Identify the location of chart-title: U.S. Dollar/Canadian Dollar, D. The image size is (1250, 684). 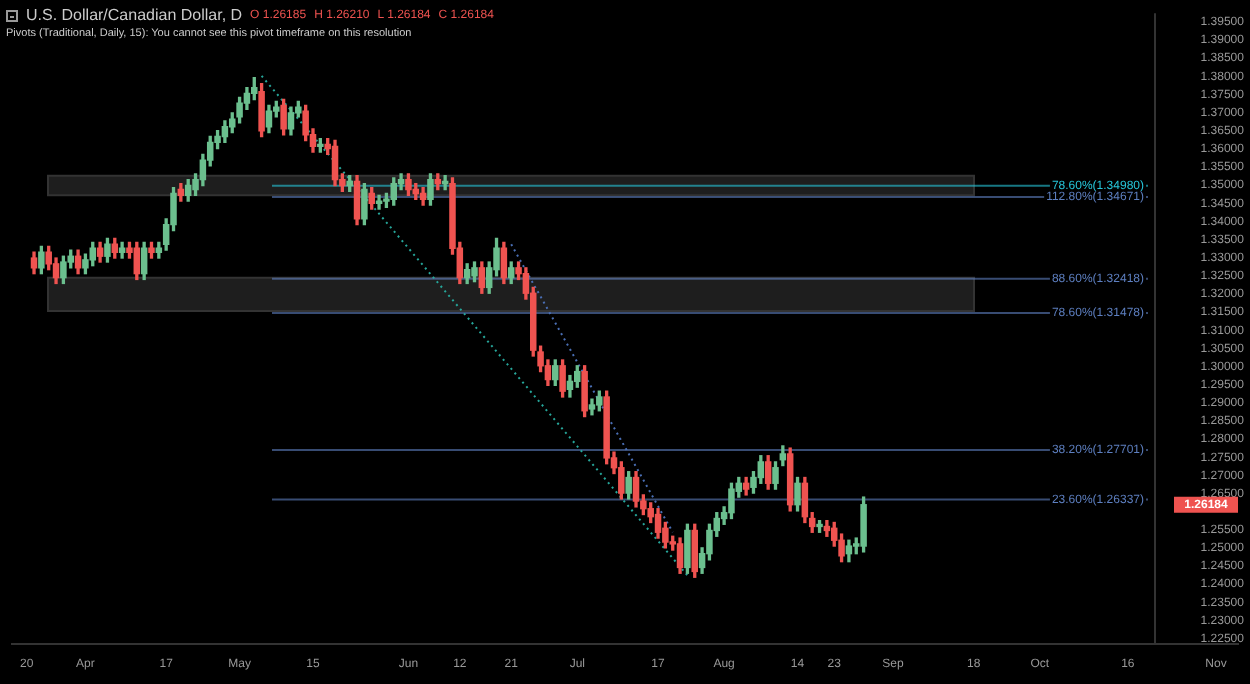
(134, 15).